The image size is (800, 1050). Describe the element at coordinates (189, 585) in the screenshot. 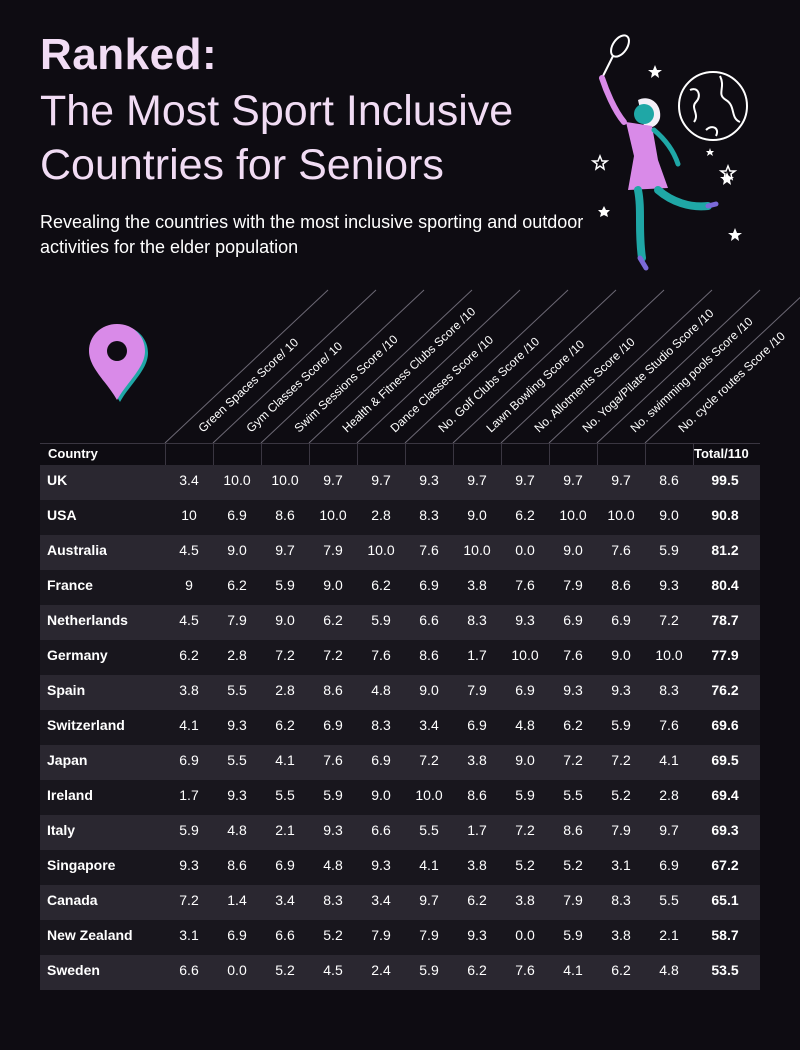

I see `score-cell: 9` at that location.